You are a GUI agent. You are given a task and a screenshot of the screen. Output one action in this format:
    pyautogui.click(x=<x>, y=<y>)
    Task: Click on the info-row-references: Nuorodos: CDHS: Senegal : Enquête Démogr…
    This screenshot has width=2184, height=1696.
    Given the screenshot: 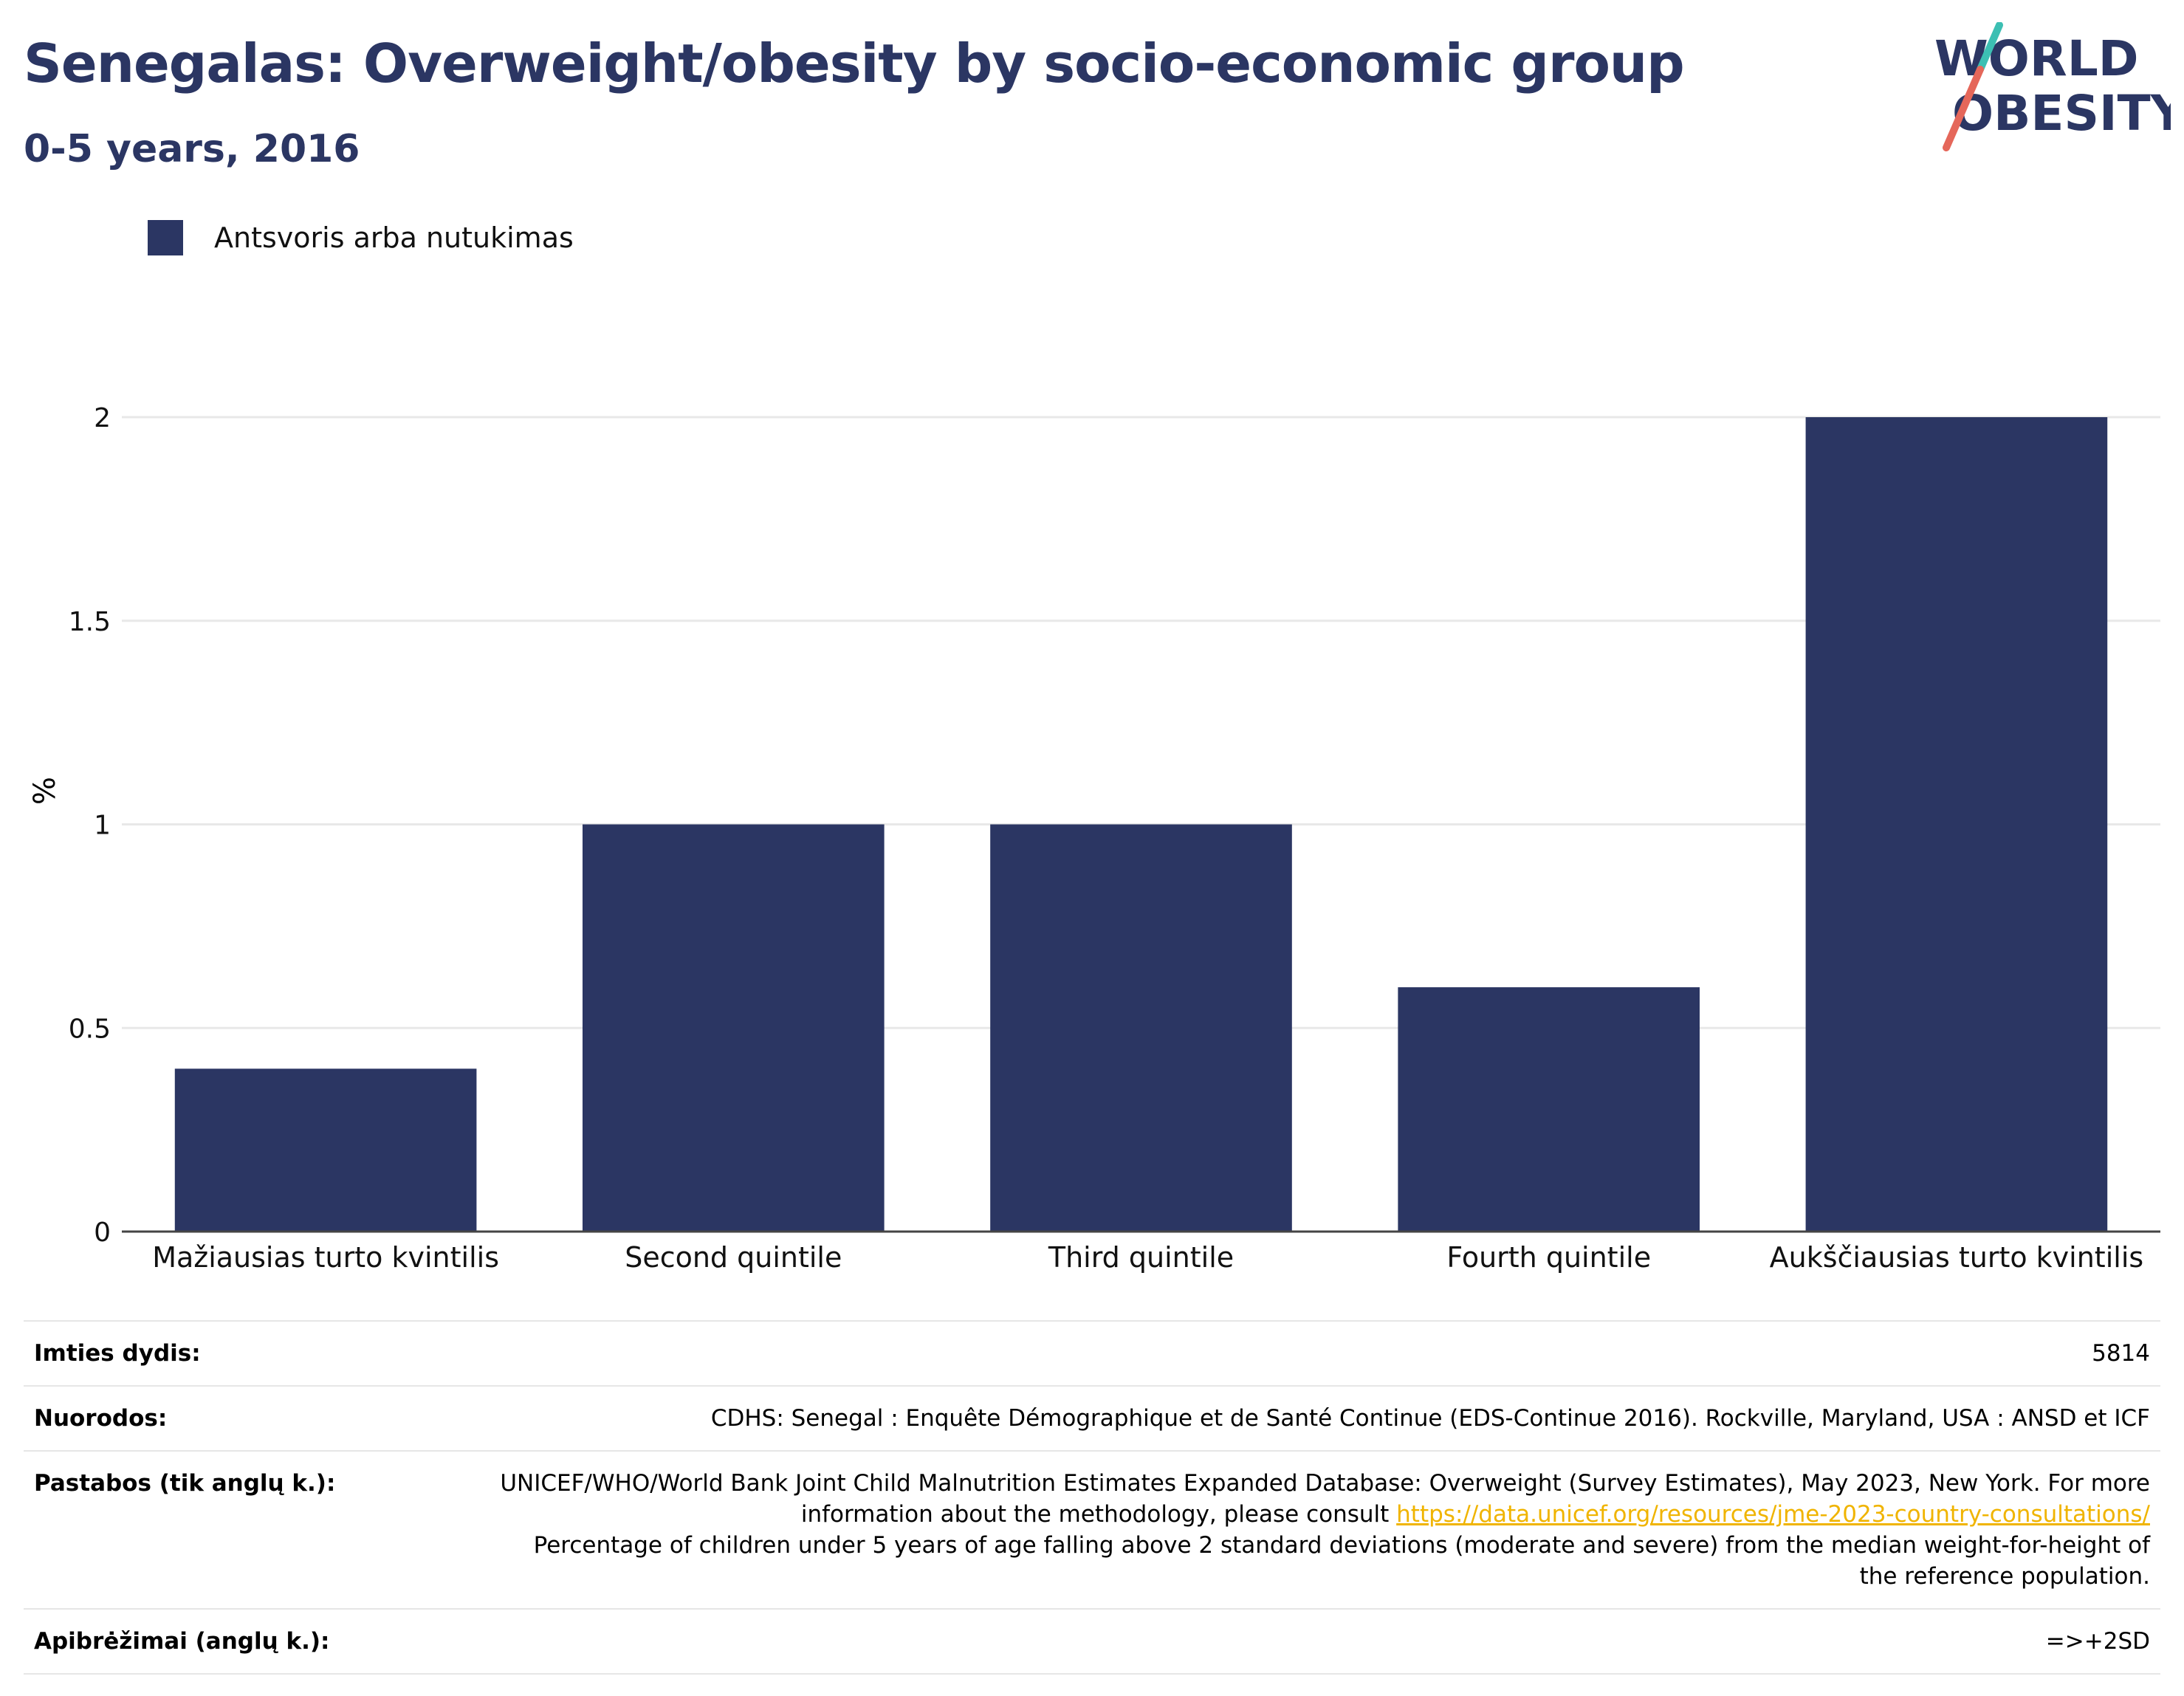 What is the action you would take?
    pyautogui.click(x=1092, y=1418)
    